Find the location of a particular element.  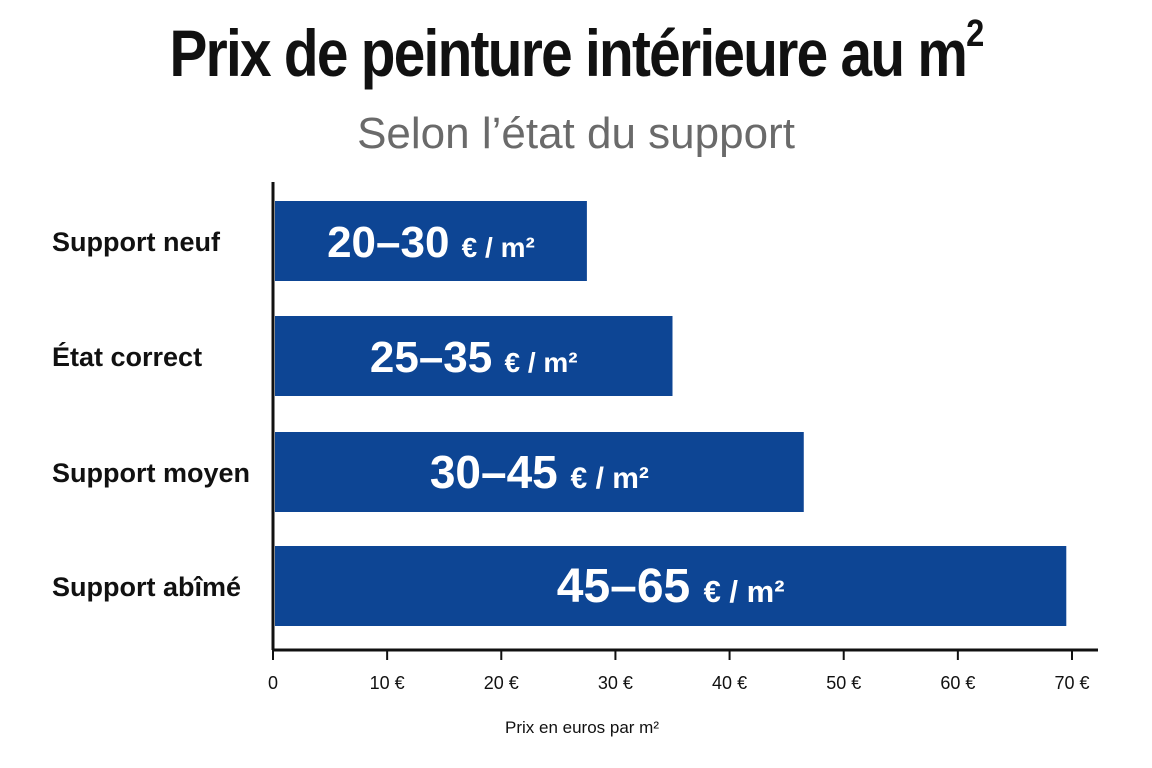

chart-subtitle: Selon l’état du support is located at coordinates (576, 133).